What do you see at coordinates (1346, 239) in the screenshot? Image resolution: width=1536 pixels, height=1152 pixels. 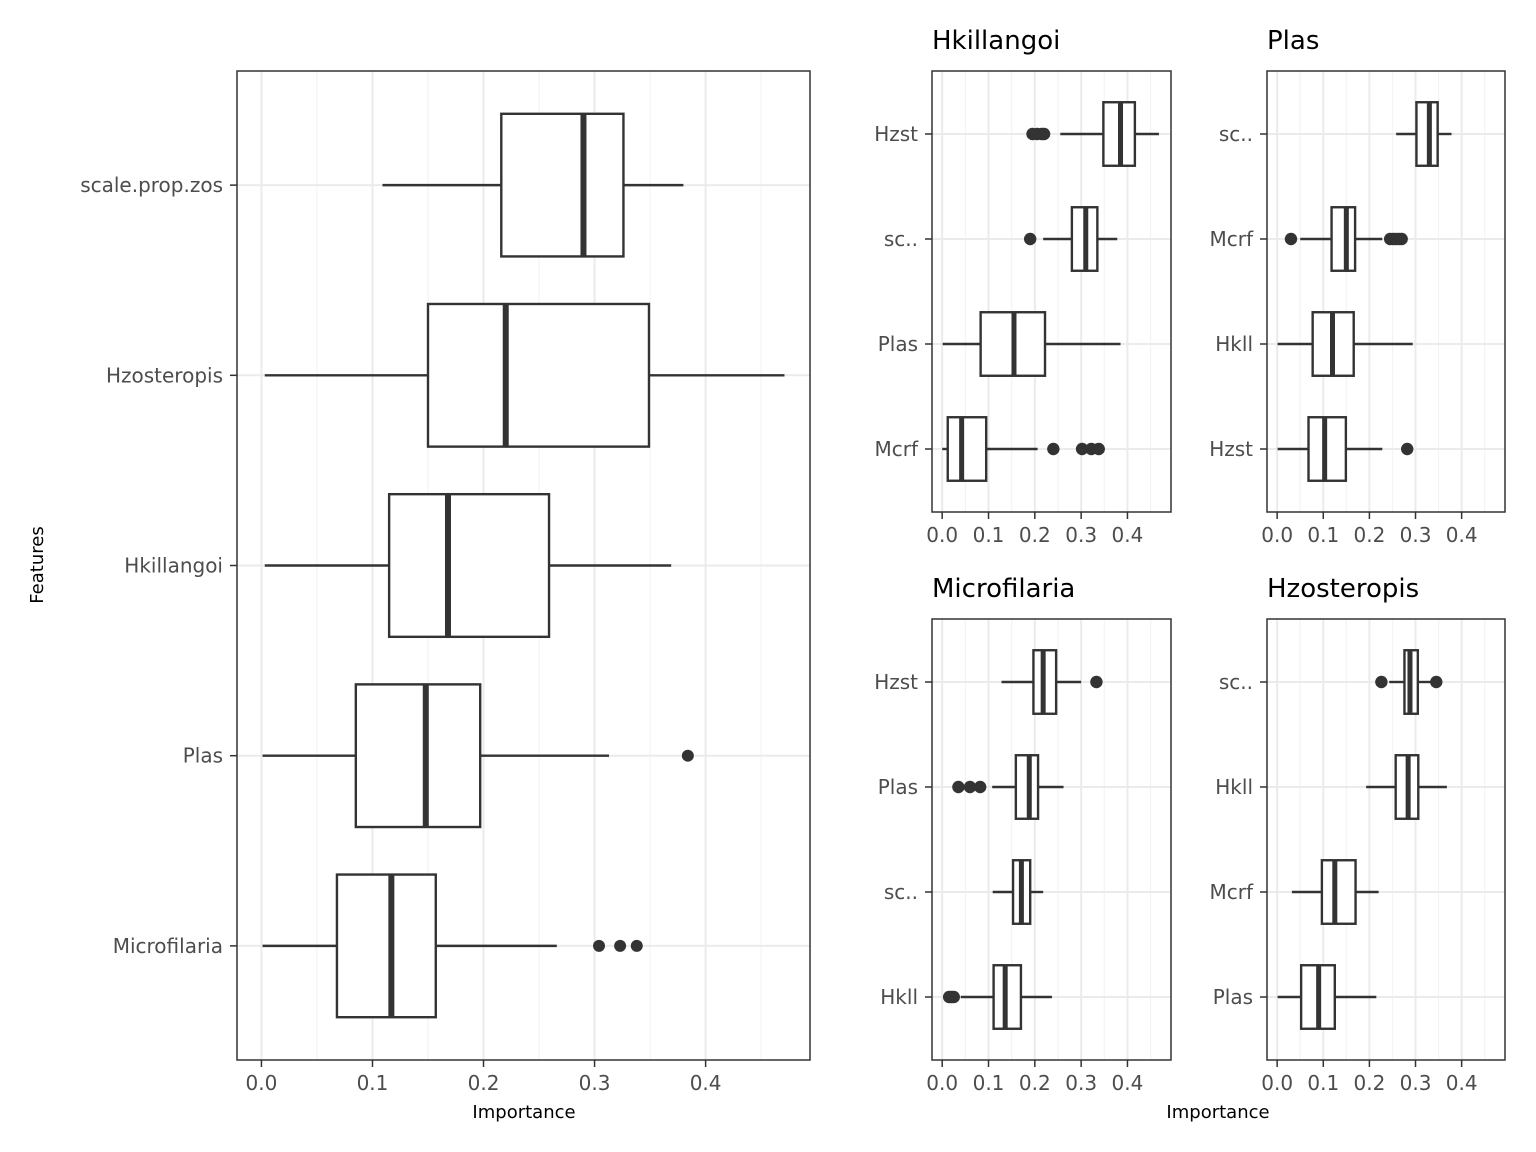 I see `box-plas-mcrf` at bounding box center [1346, 239].